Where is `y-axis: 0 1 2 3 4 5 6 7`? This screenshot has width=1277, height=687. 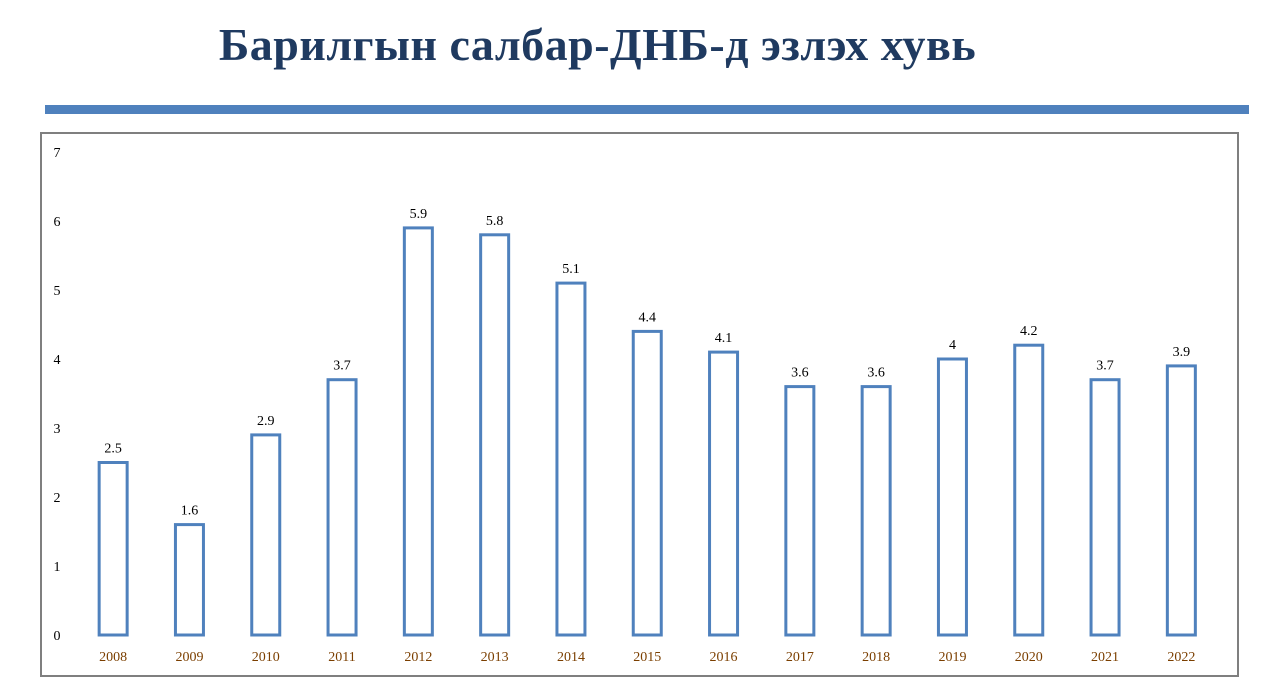 y-axis: 0 1 2 3 4 5 6 7 is located at coordinates (57, 395).